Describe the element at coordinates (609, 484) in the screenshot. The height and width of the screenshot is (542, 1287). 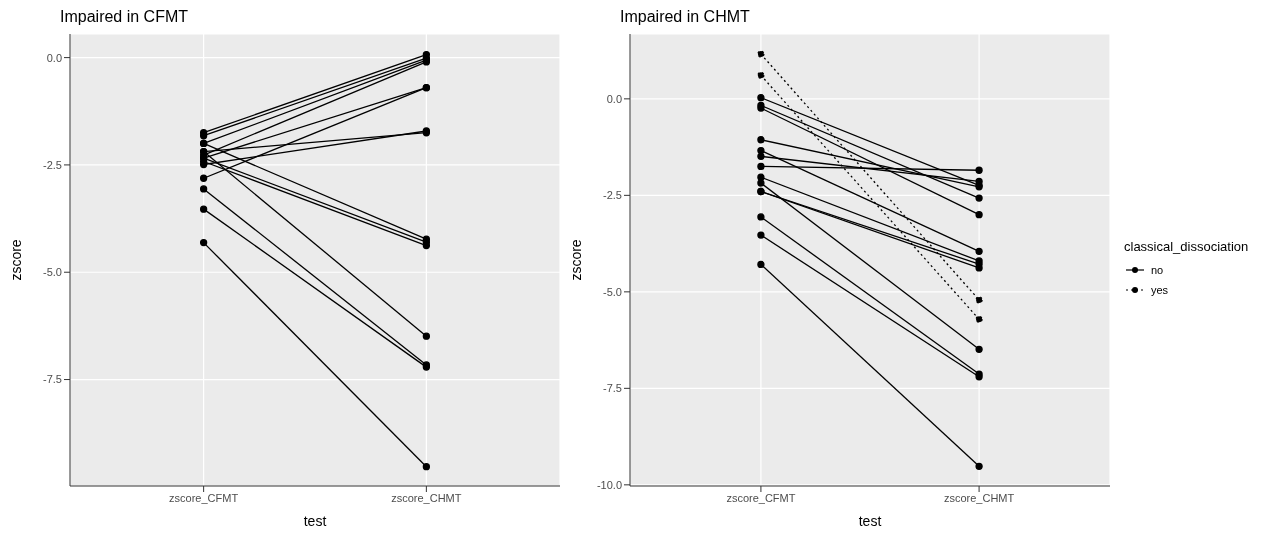
I see `y-tick-label: -10.0` at that location.